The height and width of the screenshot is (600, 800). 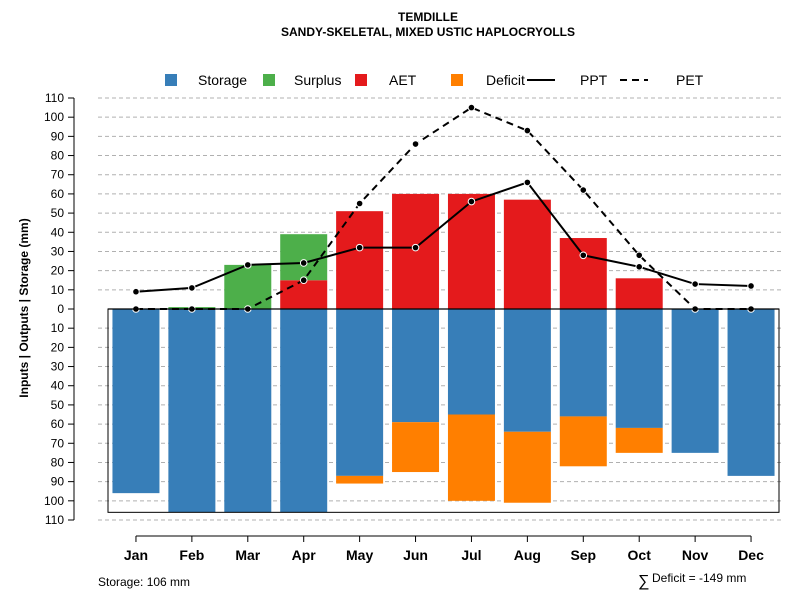 I want to click on x-tick-label: Aug, so click(x=527, y=555).